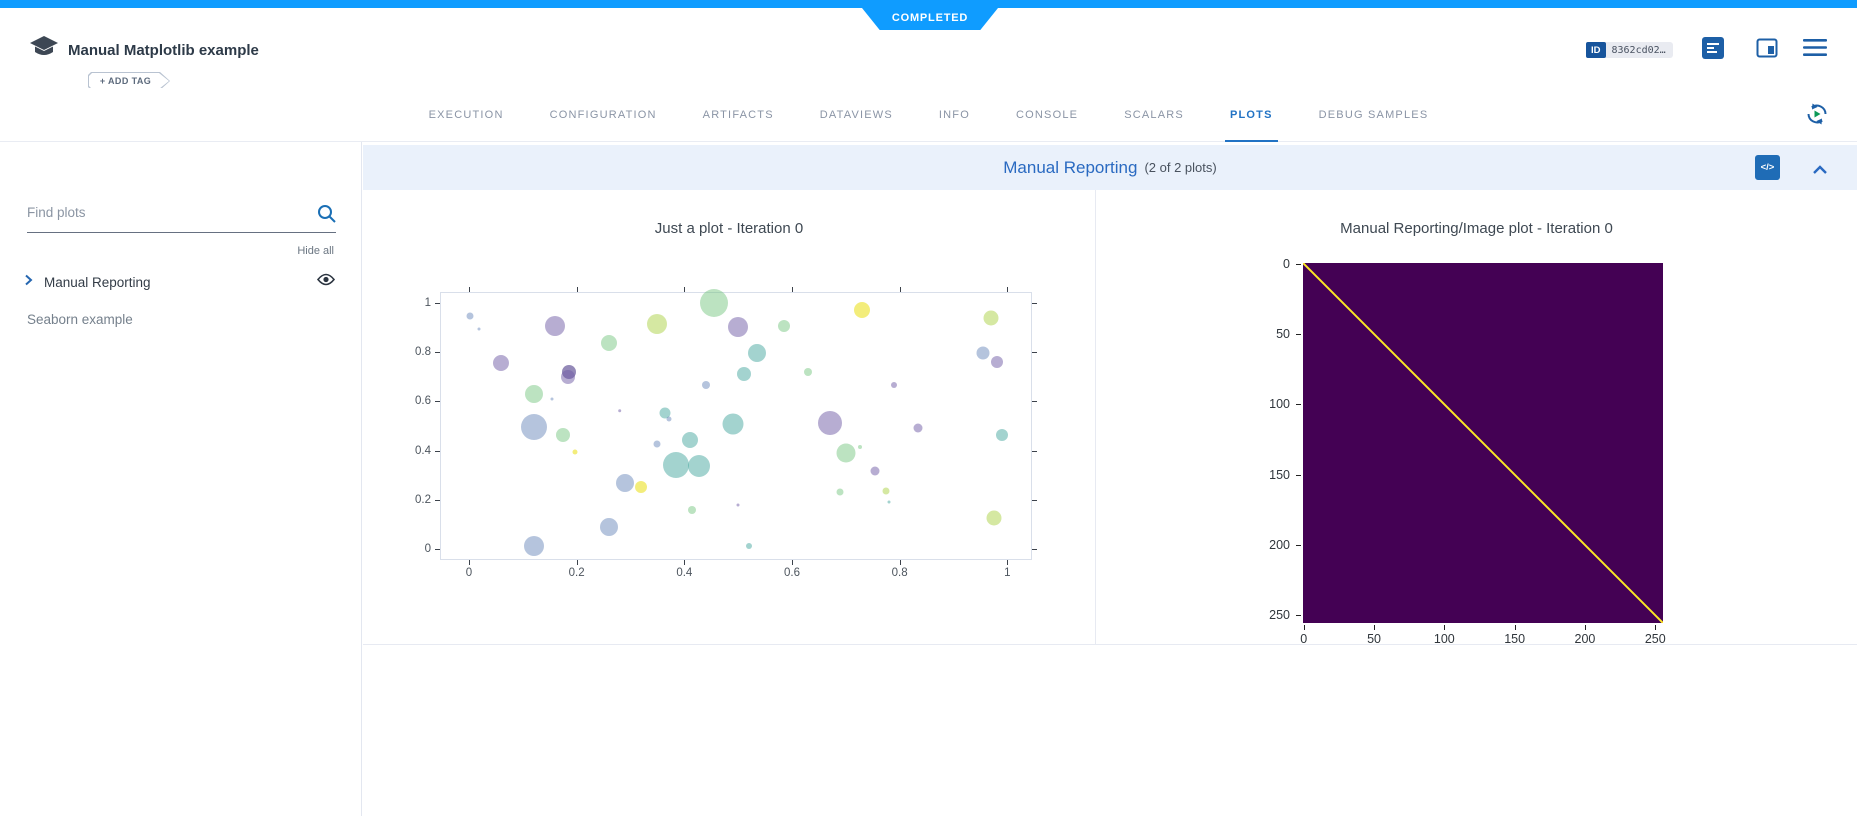 This screenshot has width=1857, height=816. I want to click on heatmap-x-tick-label: 200, so click(1585, 639).